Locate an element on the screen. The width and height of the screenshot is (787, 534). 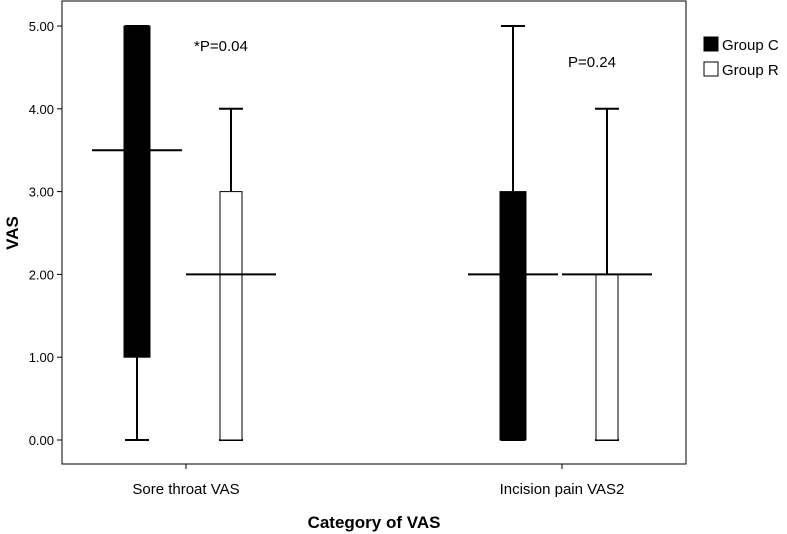
x-axis-title: Category of VAS is located at coordinates (374, 522).